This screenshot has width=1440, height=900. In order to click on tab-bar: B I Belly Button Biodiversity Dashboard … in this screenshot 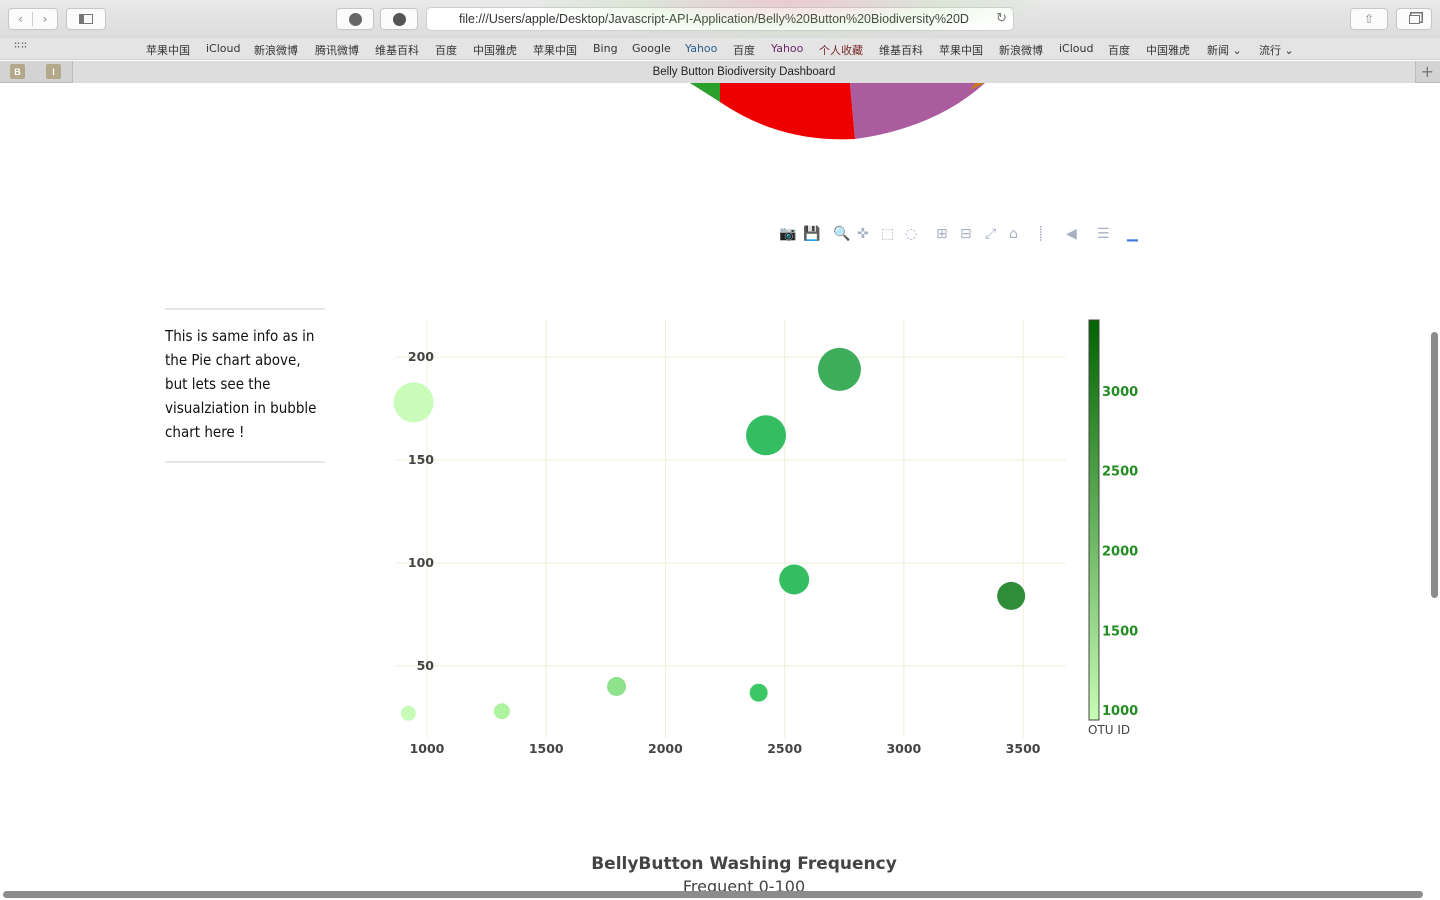, I will do `click(720, 72)`.